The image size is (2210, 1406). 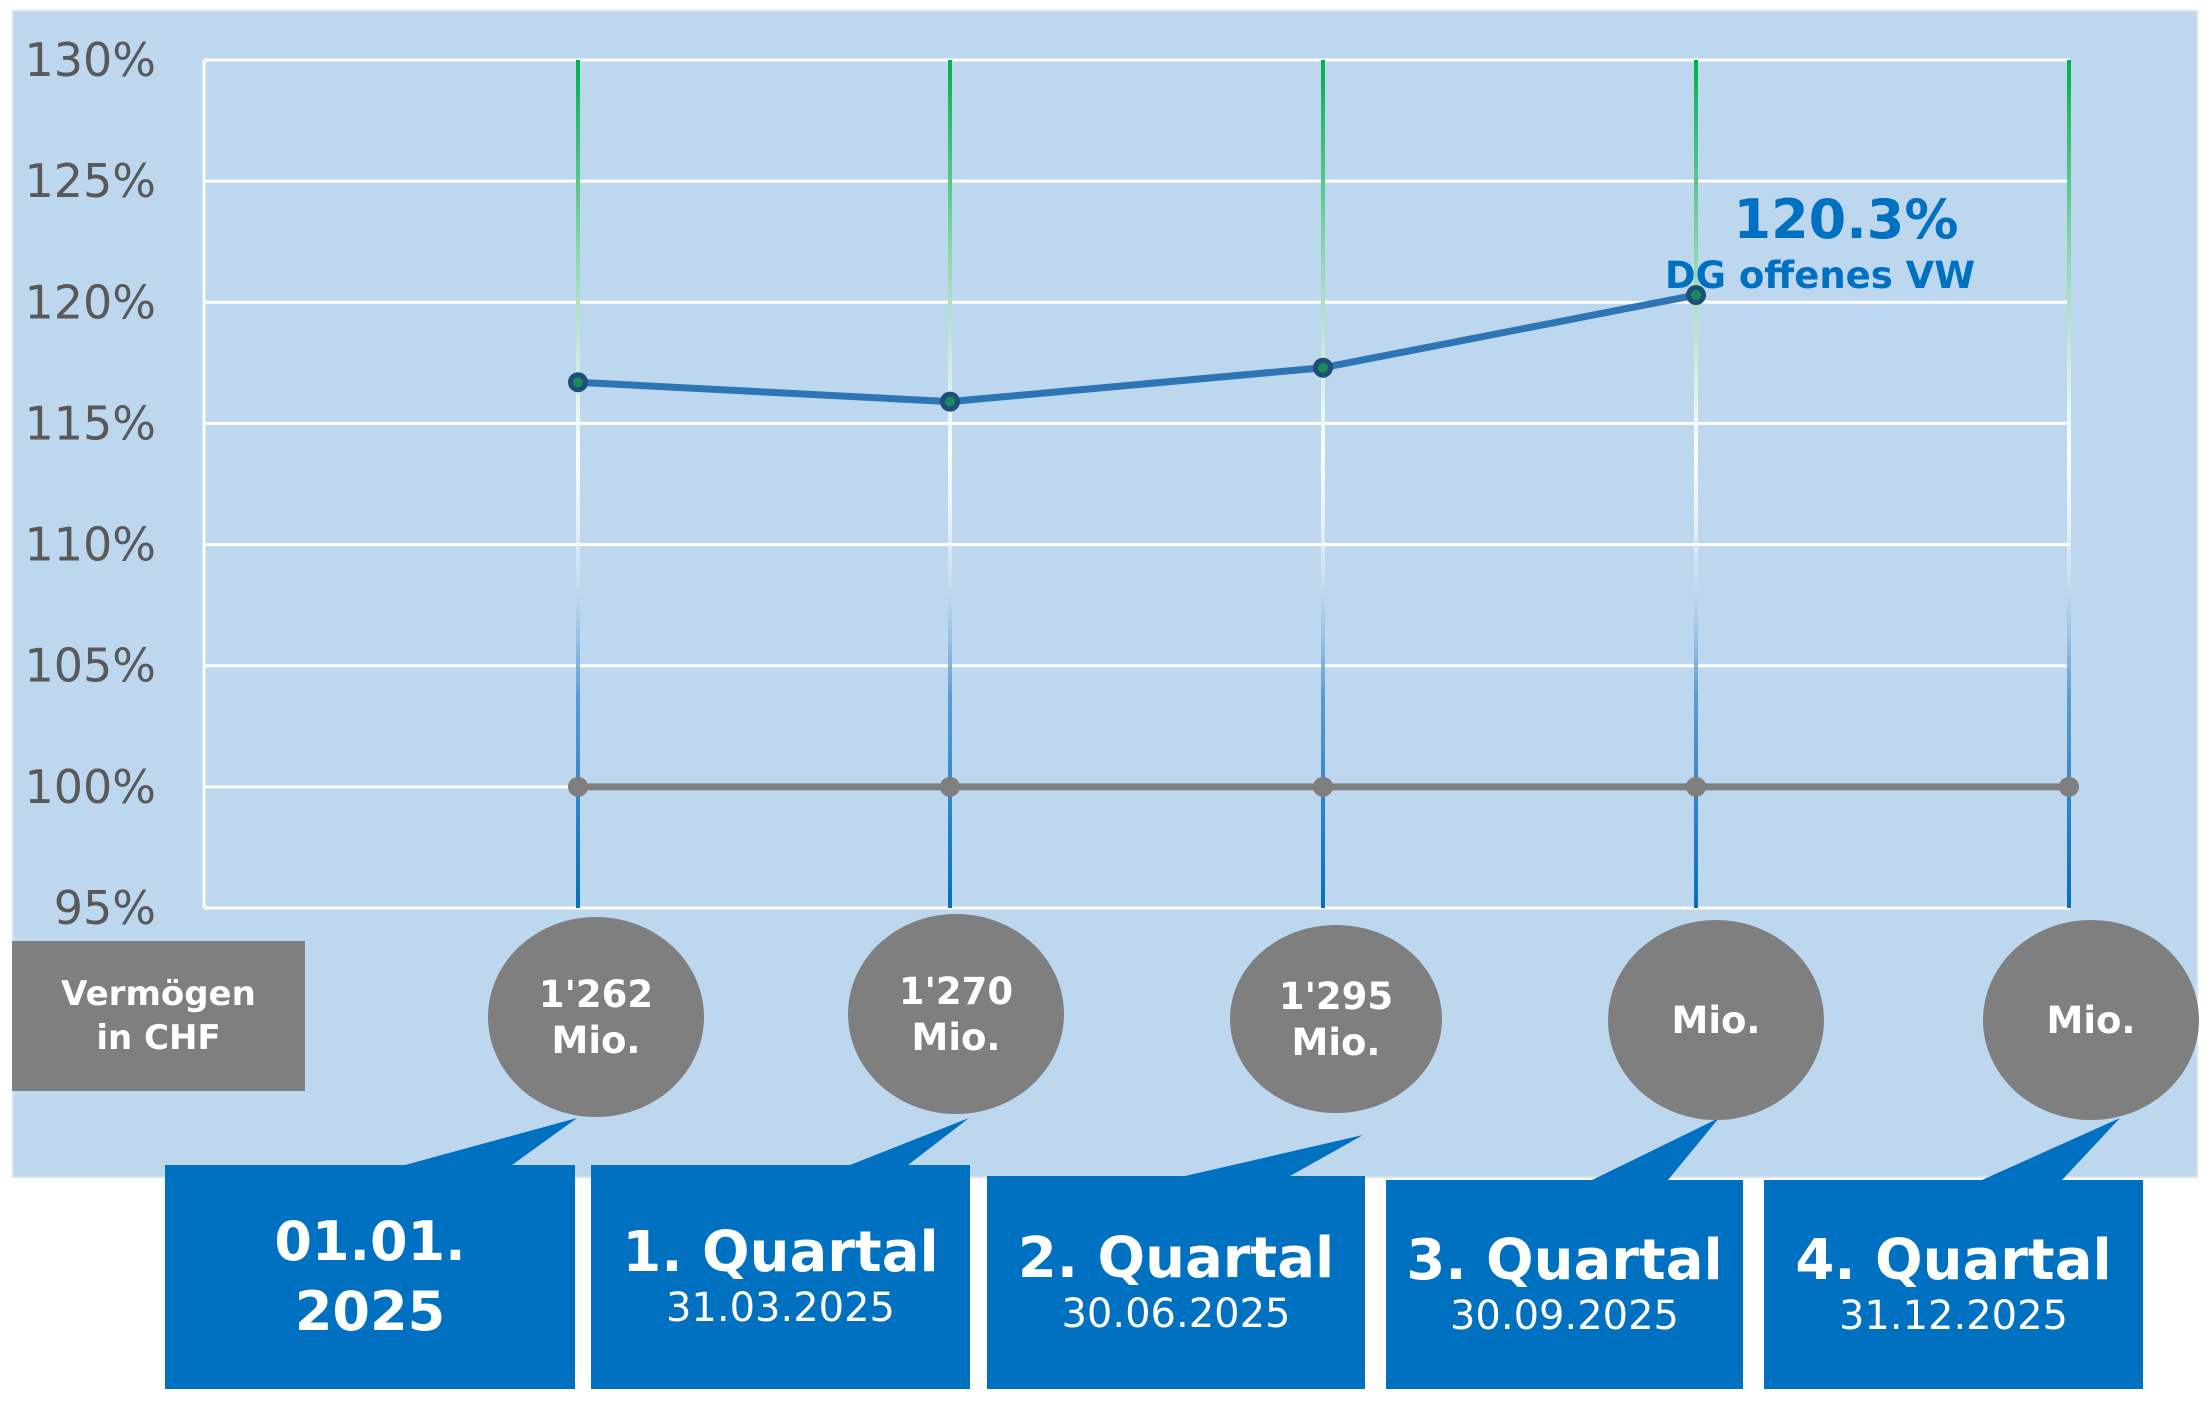 I want to click on y-tick-labels: 95% 100% 105% 110% 115% 120% 125% 130%, so click(x=90, y=484).